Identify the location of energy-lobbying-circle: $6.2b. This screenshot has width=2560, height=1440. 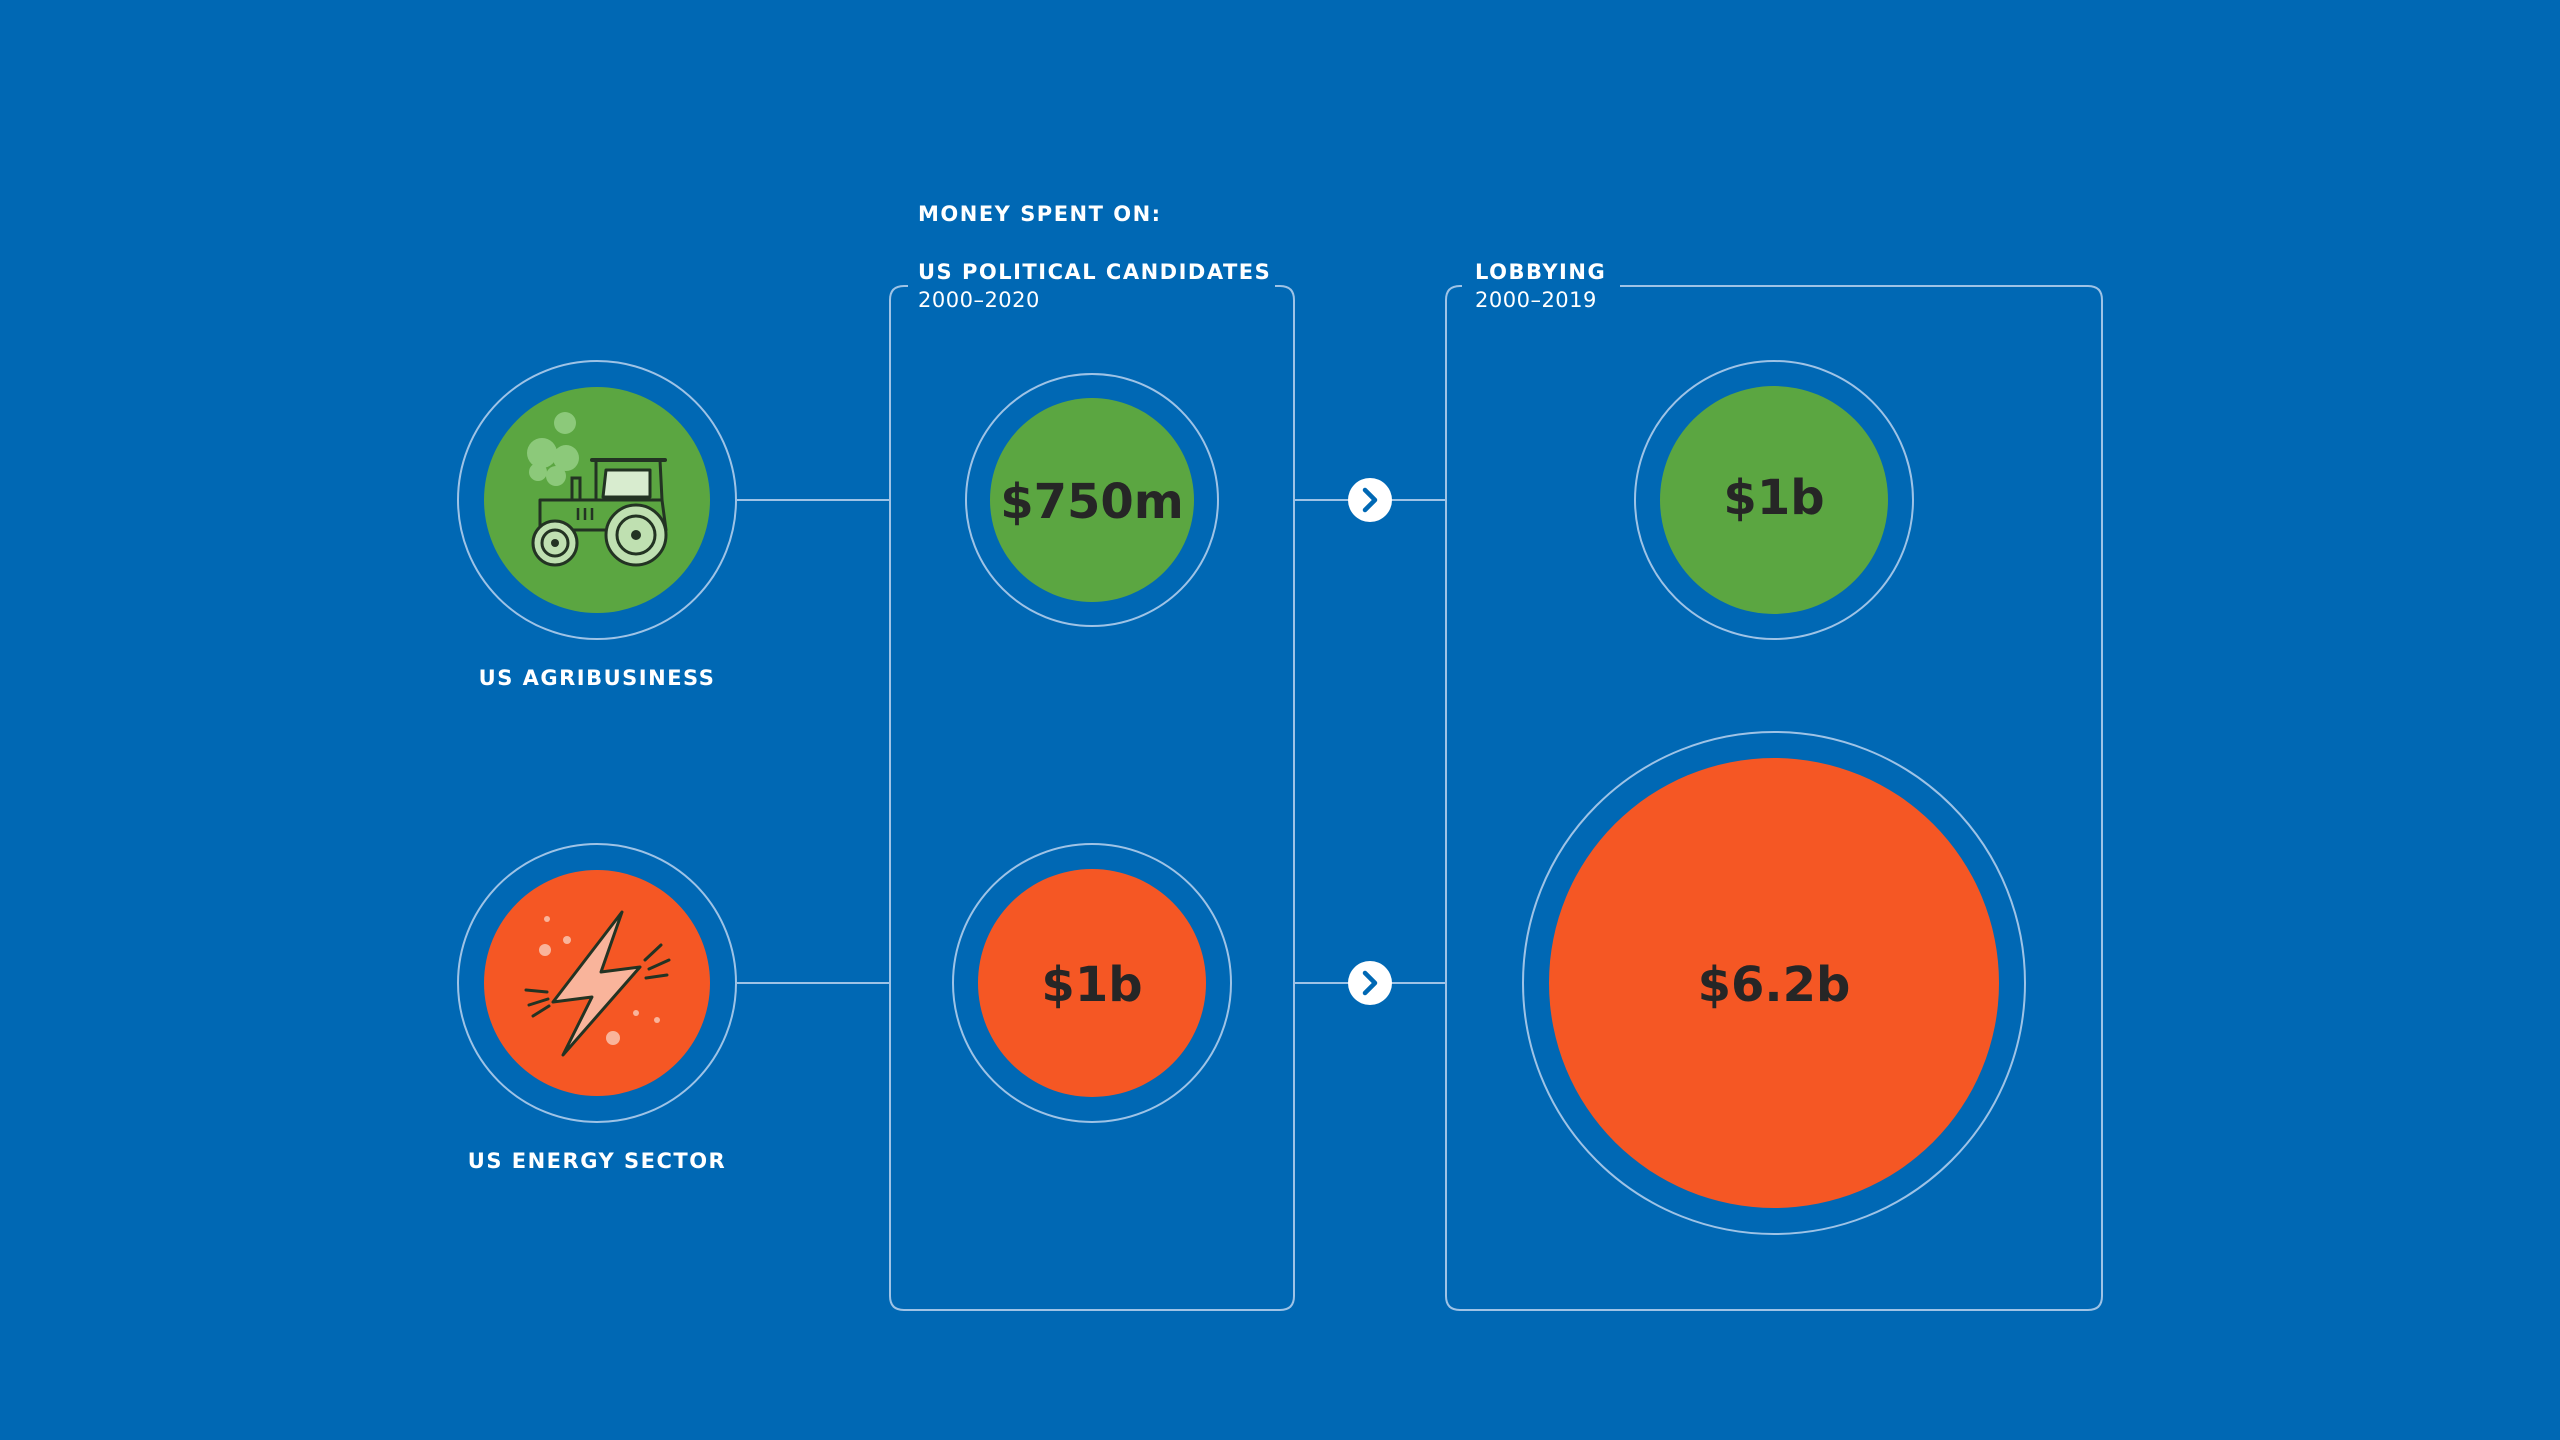
(1774, 983).